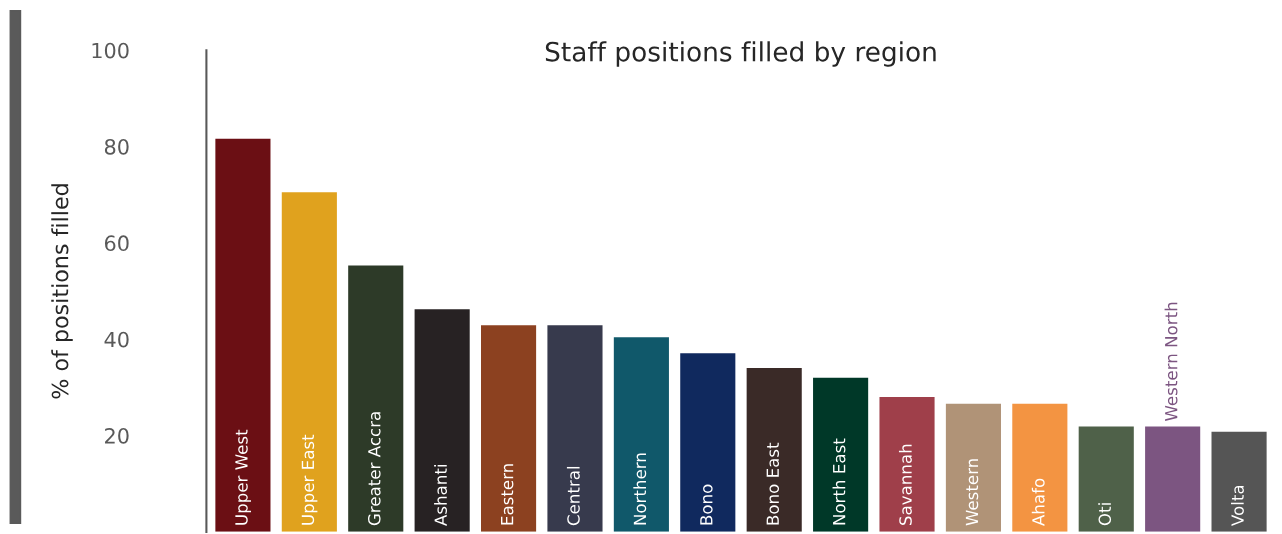 Image resolution: width=1282 pixels, height=534 pixels. Describe the element at coordinates (640, 489) in the screenshot. I see `x-tick-label: Northern` at that location.